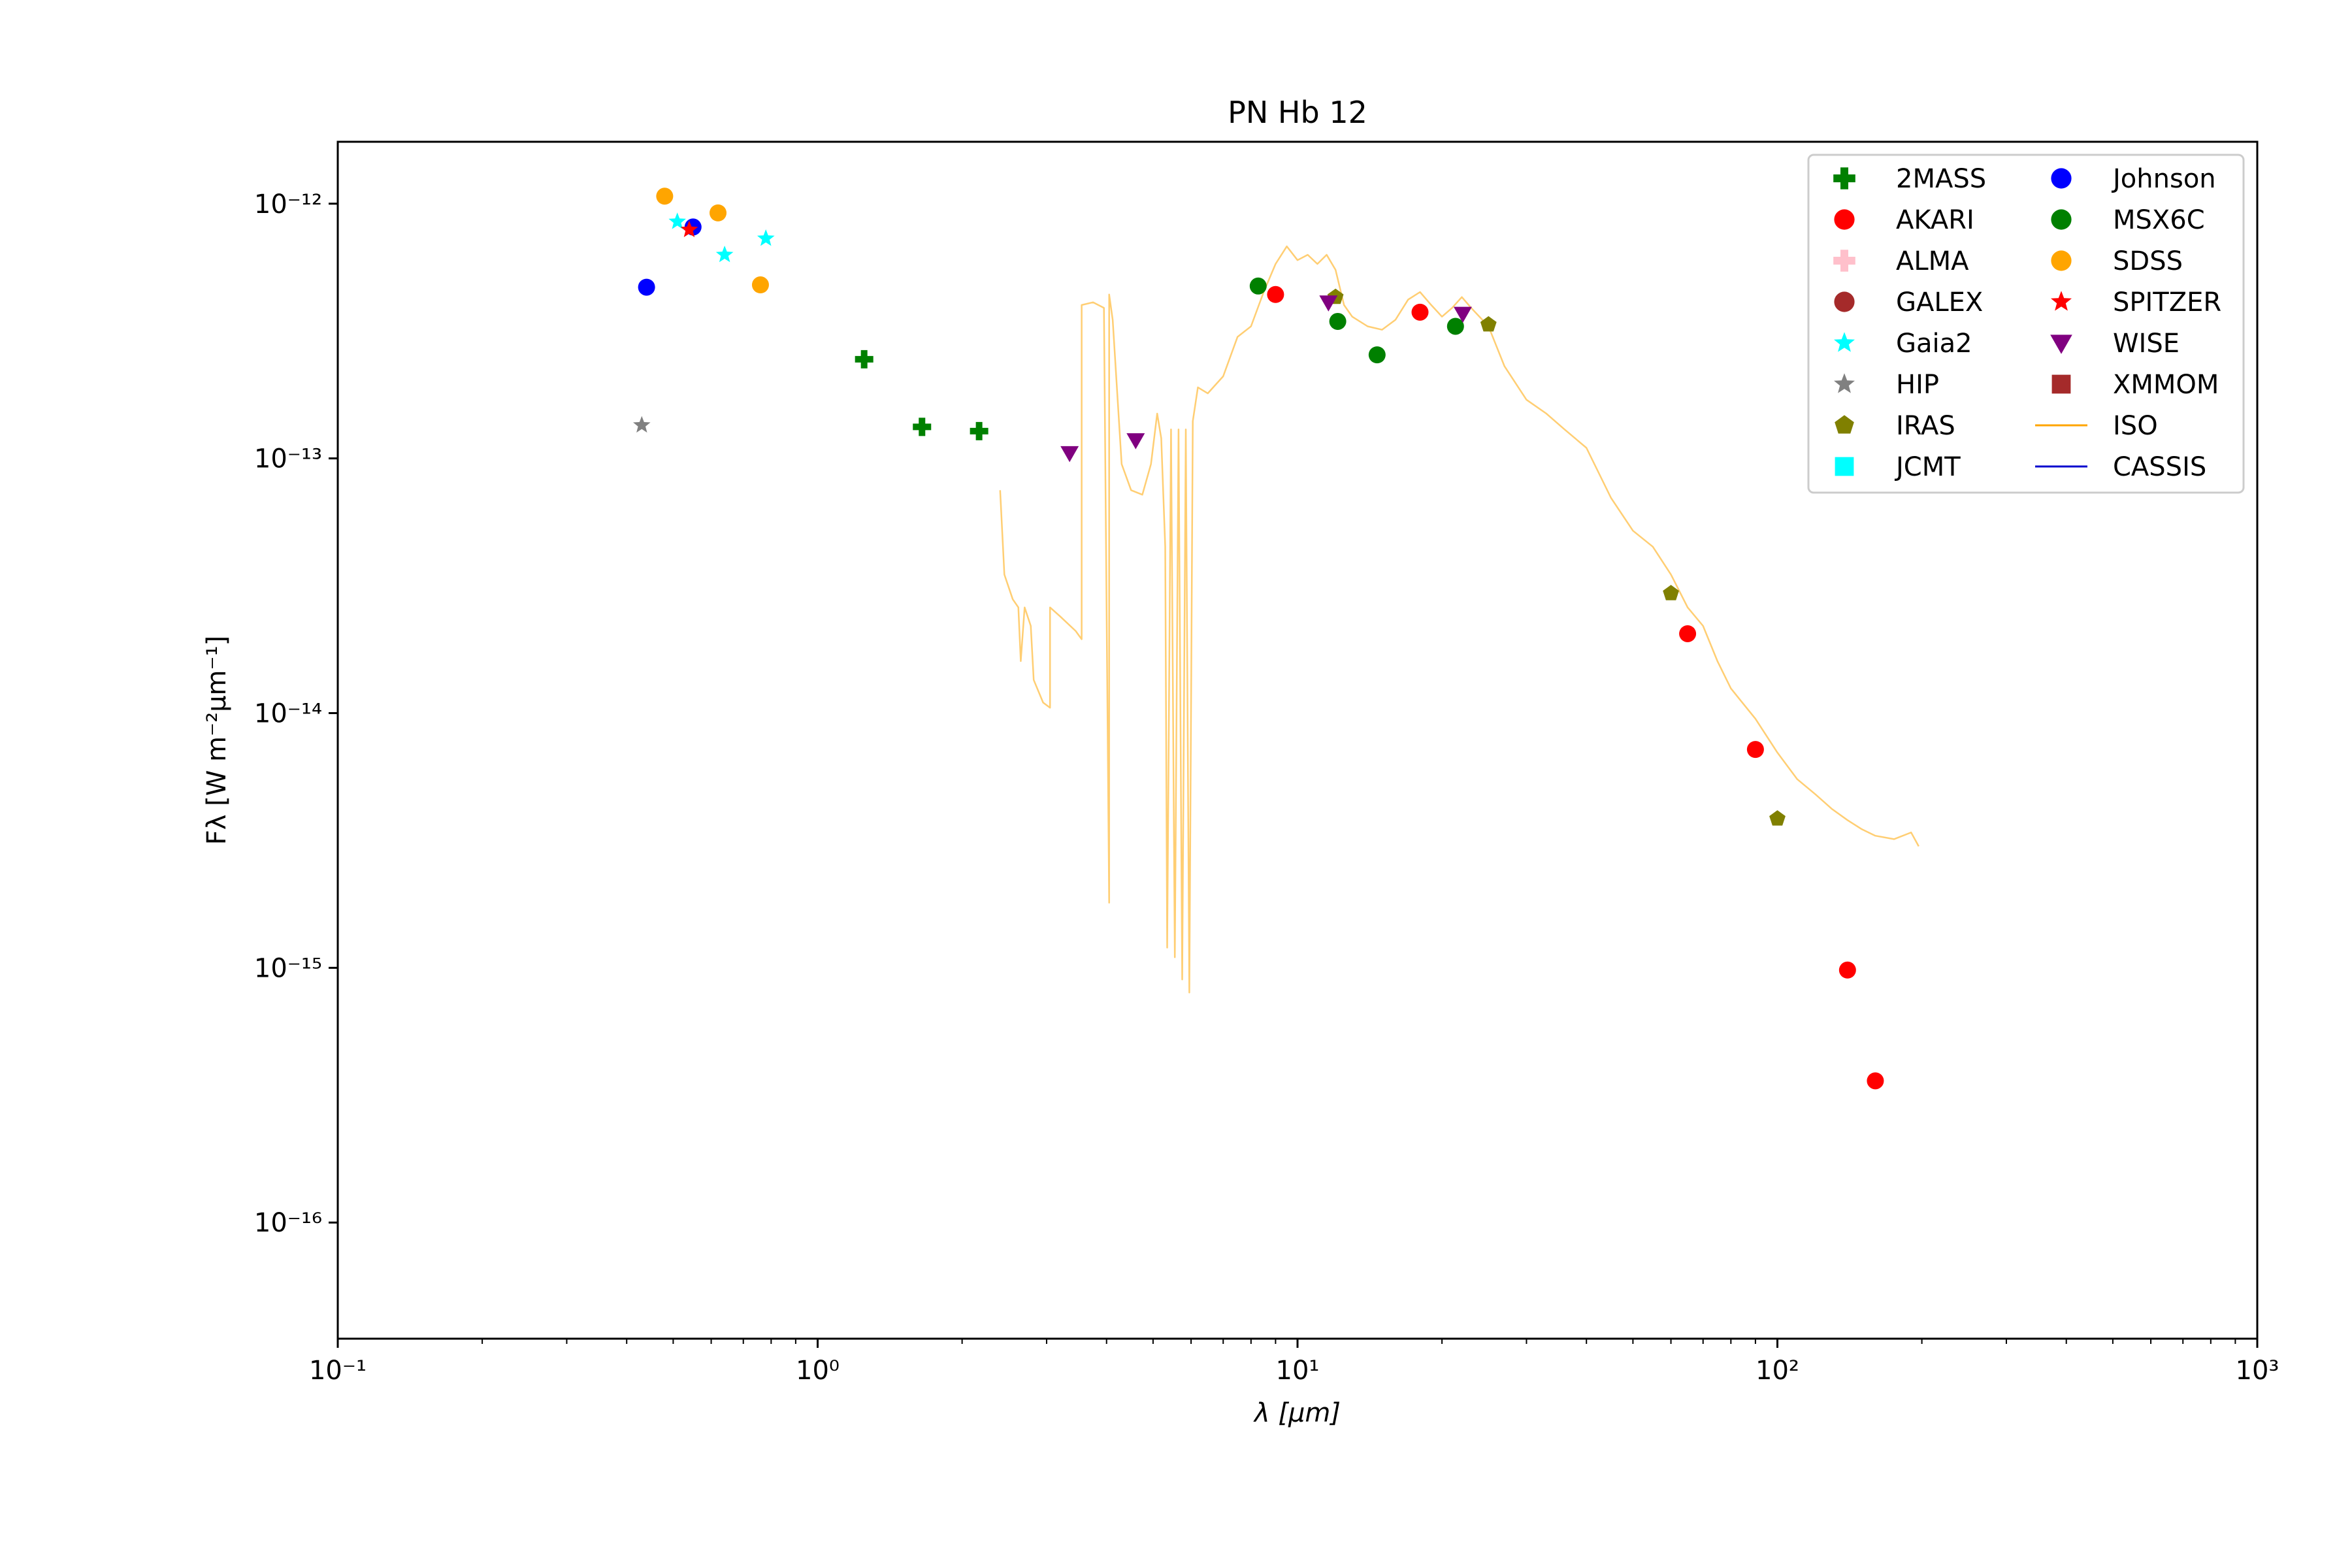 This screenshot has width=2352, height=1568. Describe the element at coordinates (1935, 220) in the screenshot. I see `legend-label-akari: AKARI` at that location.